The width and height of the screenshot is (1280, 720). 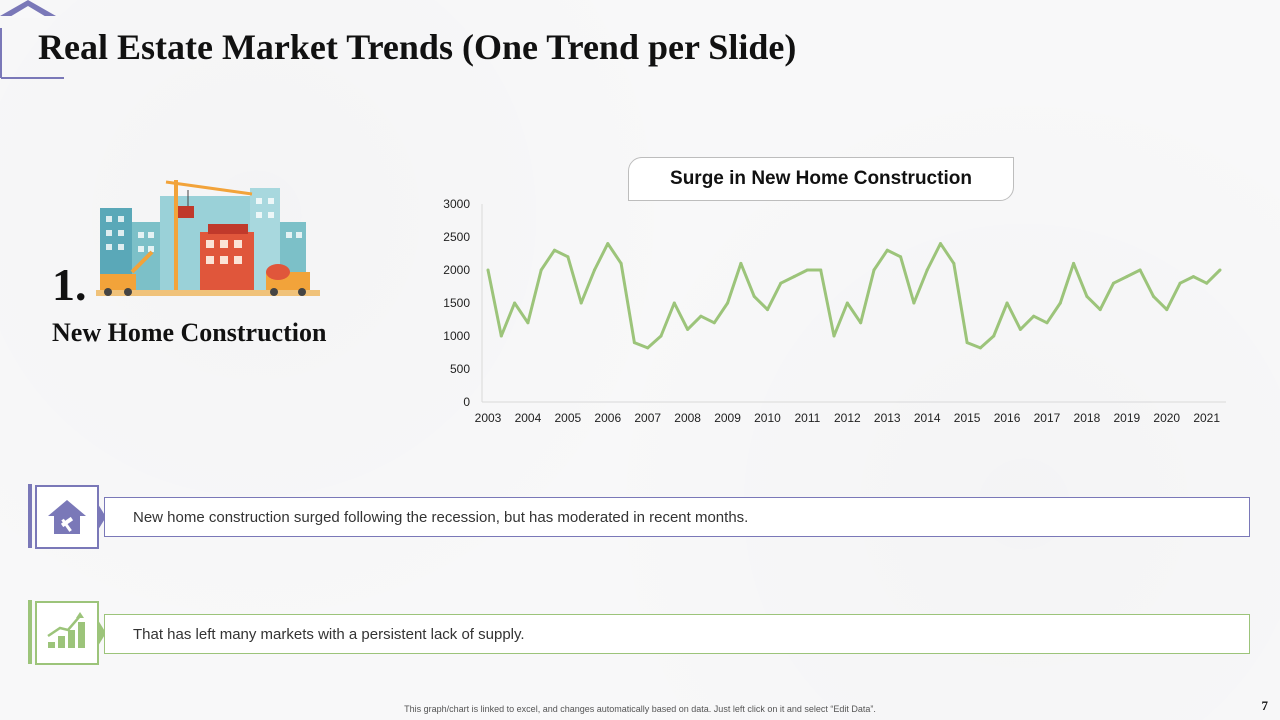 What do you see at coordinates (1265, 705) in the screenshot?
I see `page-number: 7` at bounding box center [1265, 705].